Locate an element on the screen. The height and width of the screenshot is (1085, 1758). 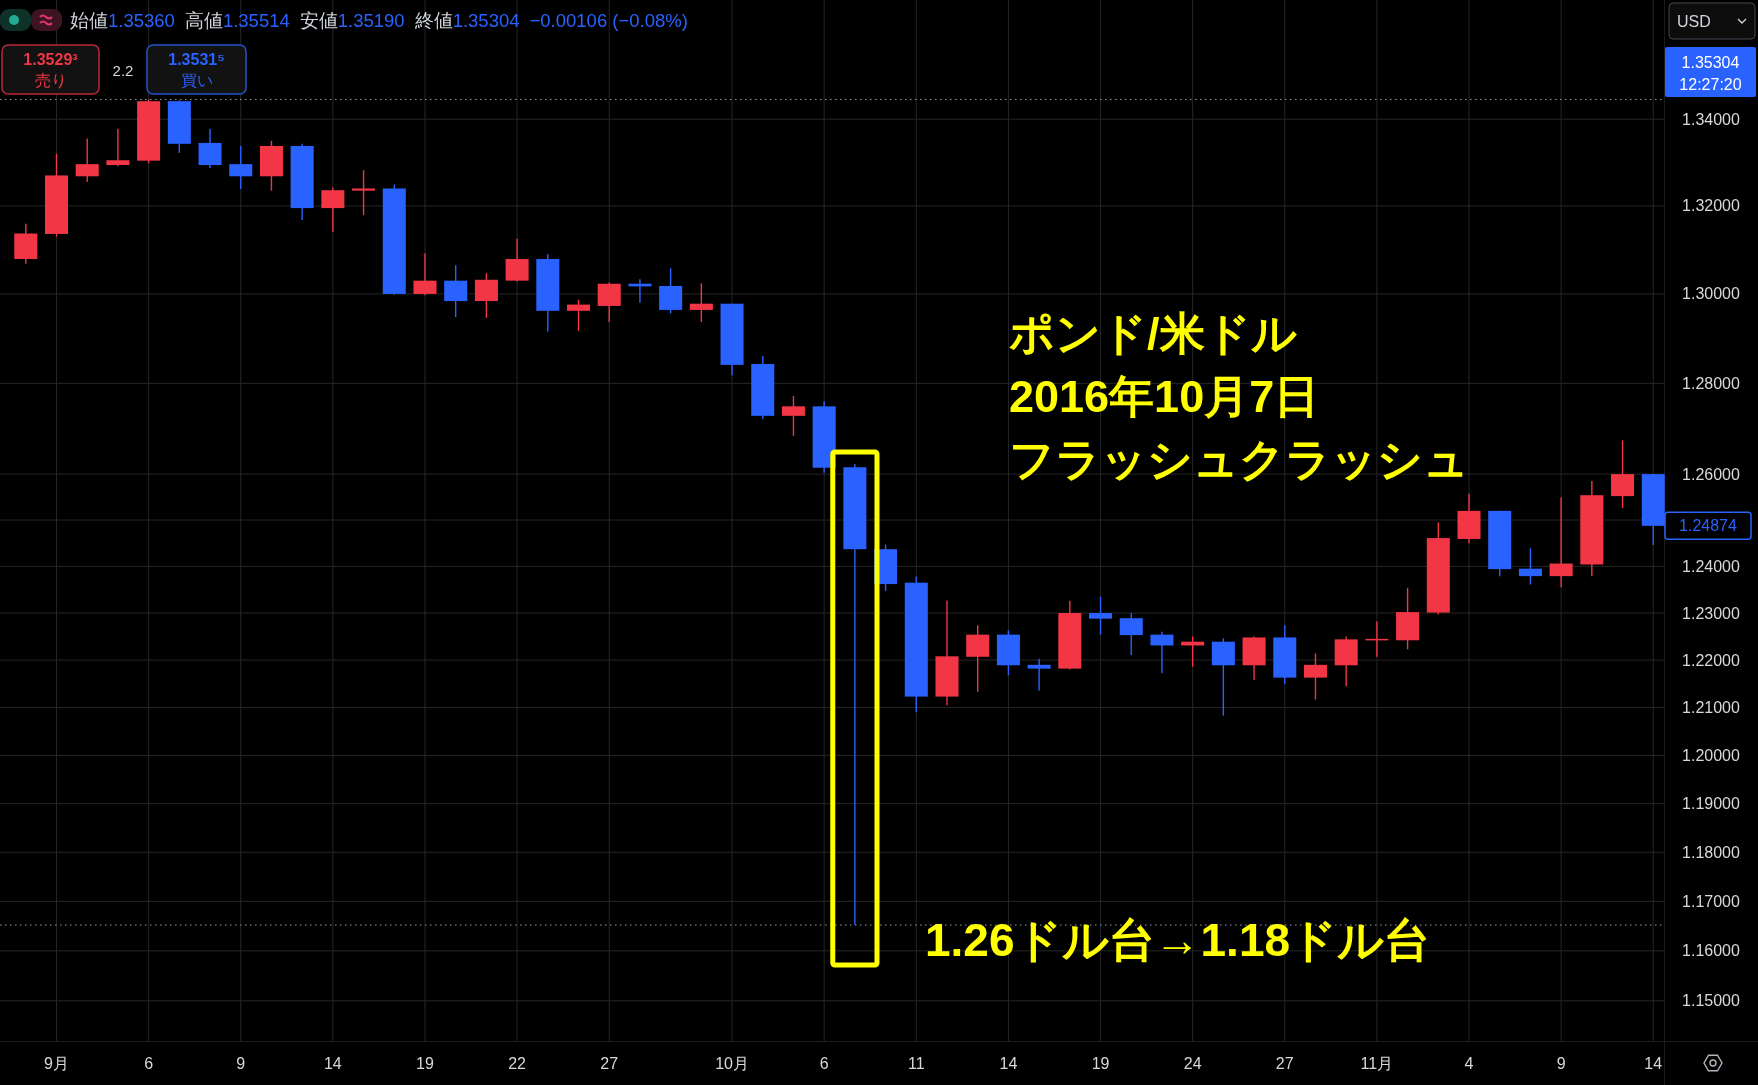
y-tick-label: 1.16000 is located at coordinates (1711, 951).